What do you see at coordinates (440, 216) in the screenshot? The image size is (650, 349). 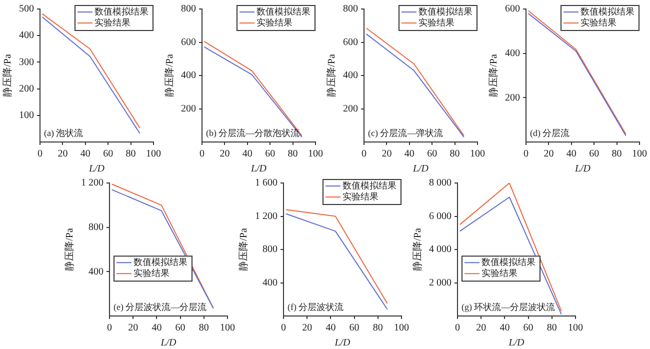 I see `y-tick-label: 6 000` at bounding box center [440, 216].